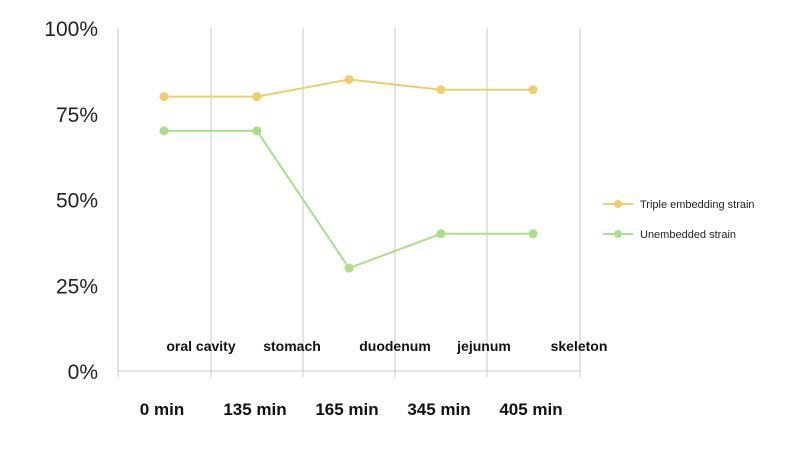 The width and height of the screenshot is (790, 452). What do you see at coordinates (162, 409) in the screenshot?
I see `x-tick-label: 0 min` at bounding box center [162, 409].